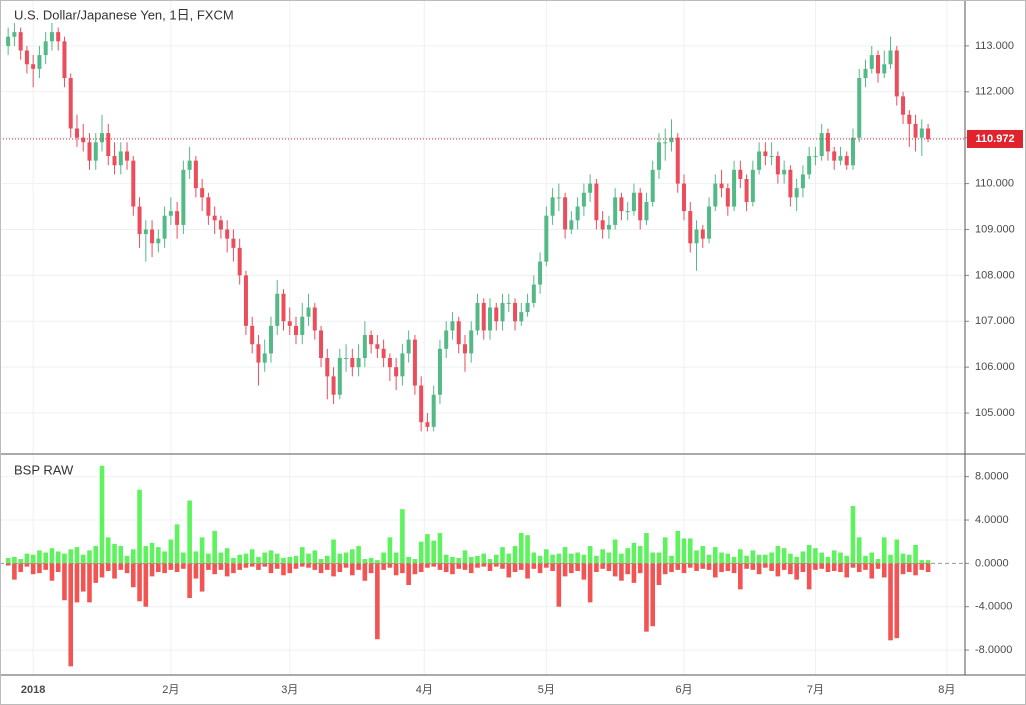  What do you see at coordinates (993, 607) in the screenshot?
I see `y-tick-label: -4.0000` at bounding box center [993, 607].